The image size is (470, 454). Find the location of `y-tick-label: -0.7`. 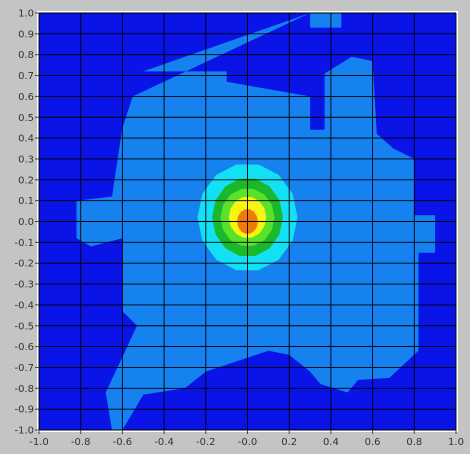

y-tick-label: -0.7 is located at coordinates (24, 368).